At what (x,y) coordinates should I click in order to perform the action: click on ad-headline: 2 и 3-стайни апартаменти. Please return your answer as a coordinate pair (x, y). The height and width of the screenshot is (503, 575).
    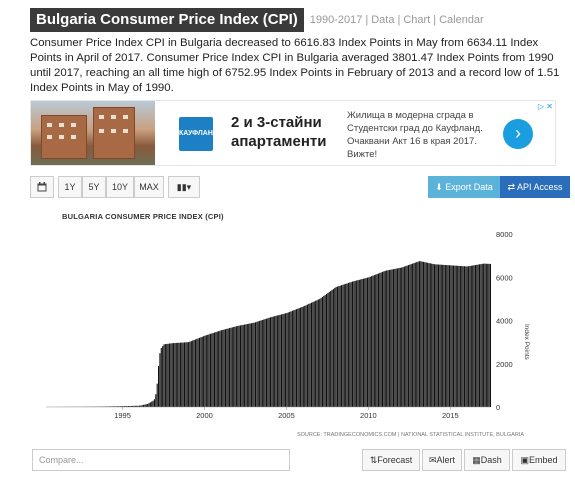
    Looking at the image, I should click on (279, 132).